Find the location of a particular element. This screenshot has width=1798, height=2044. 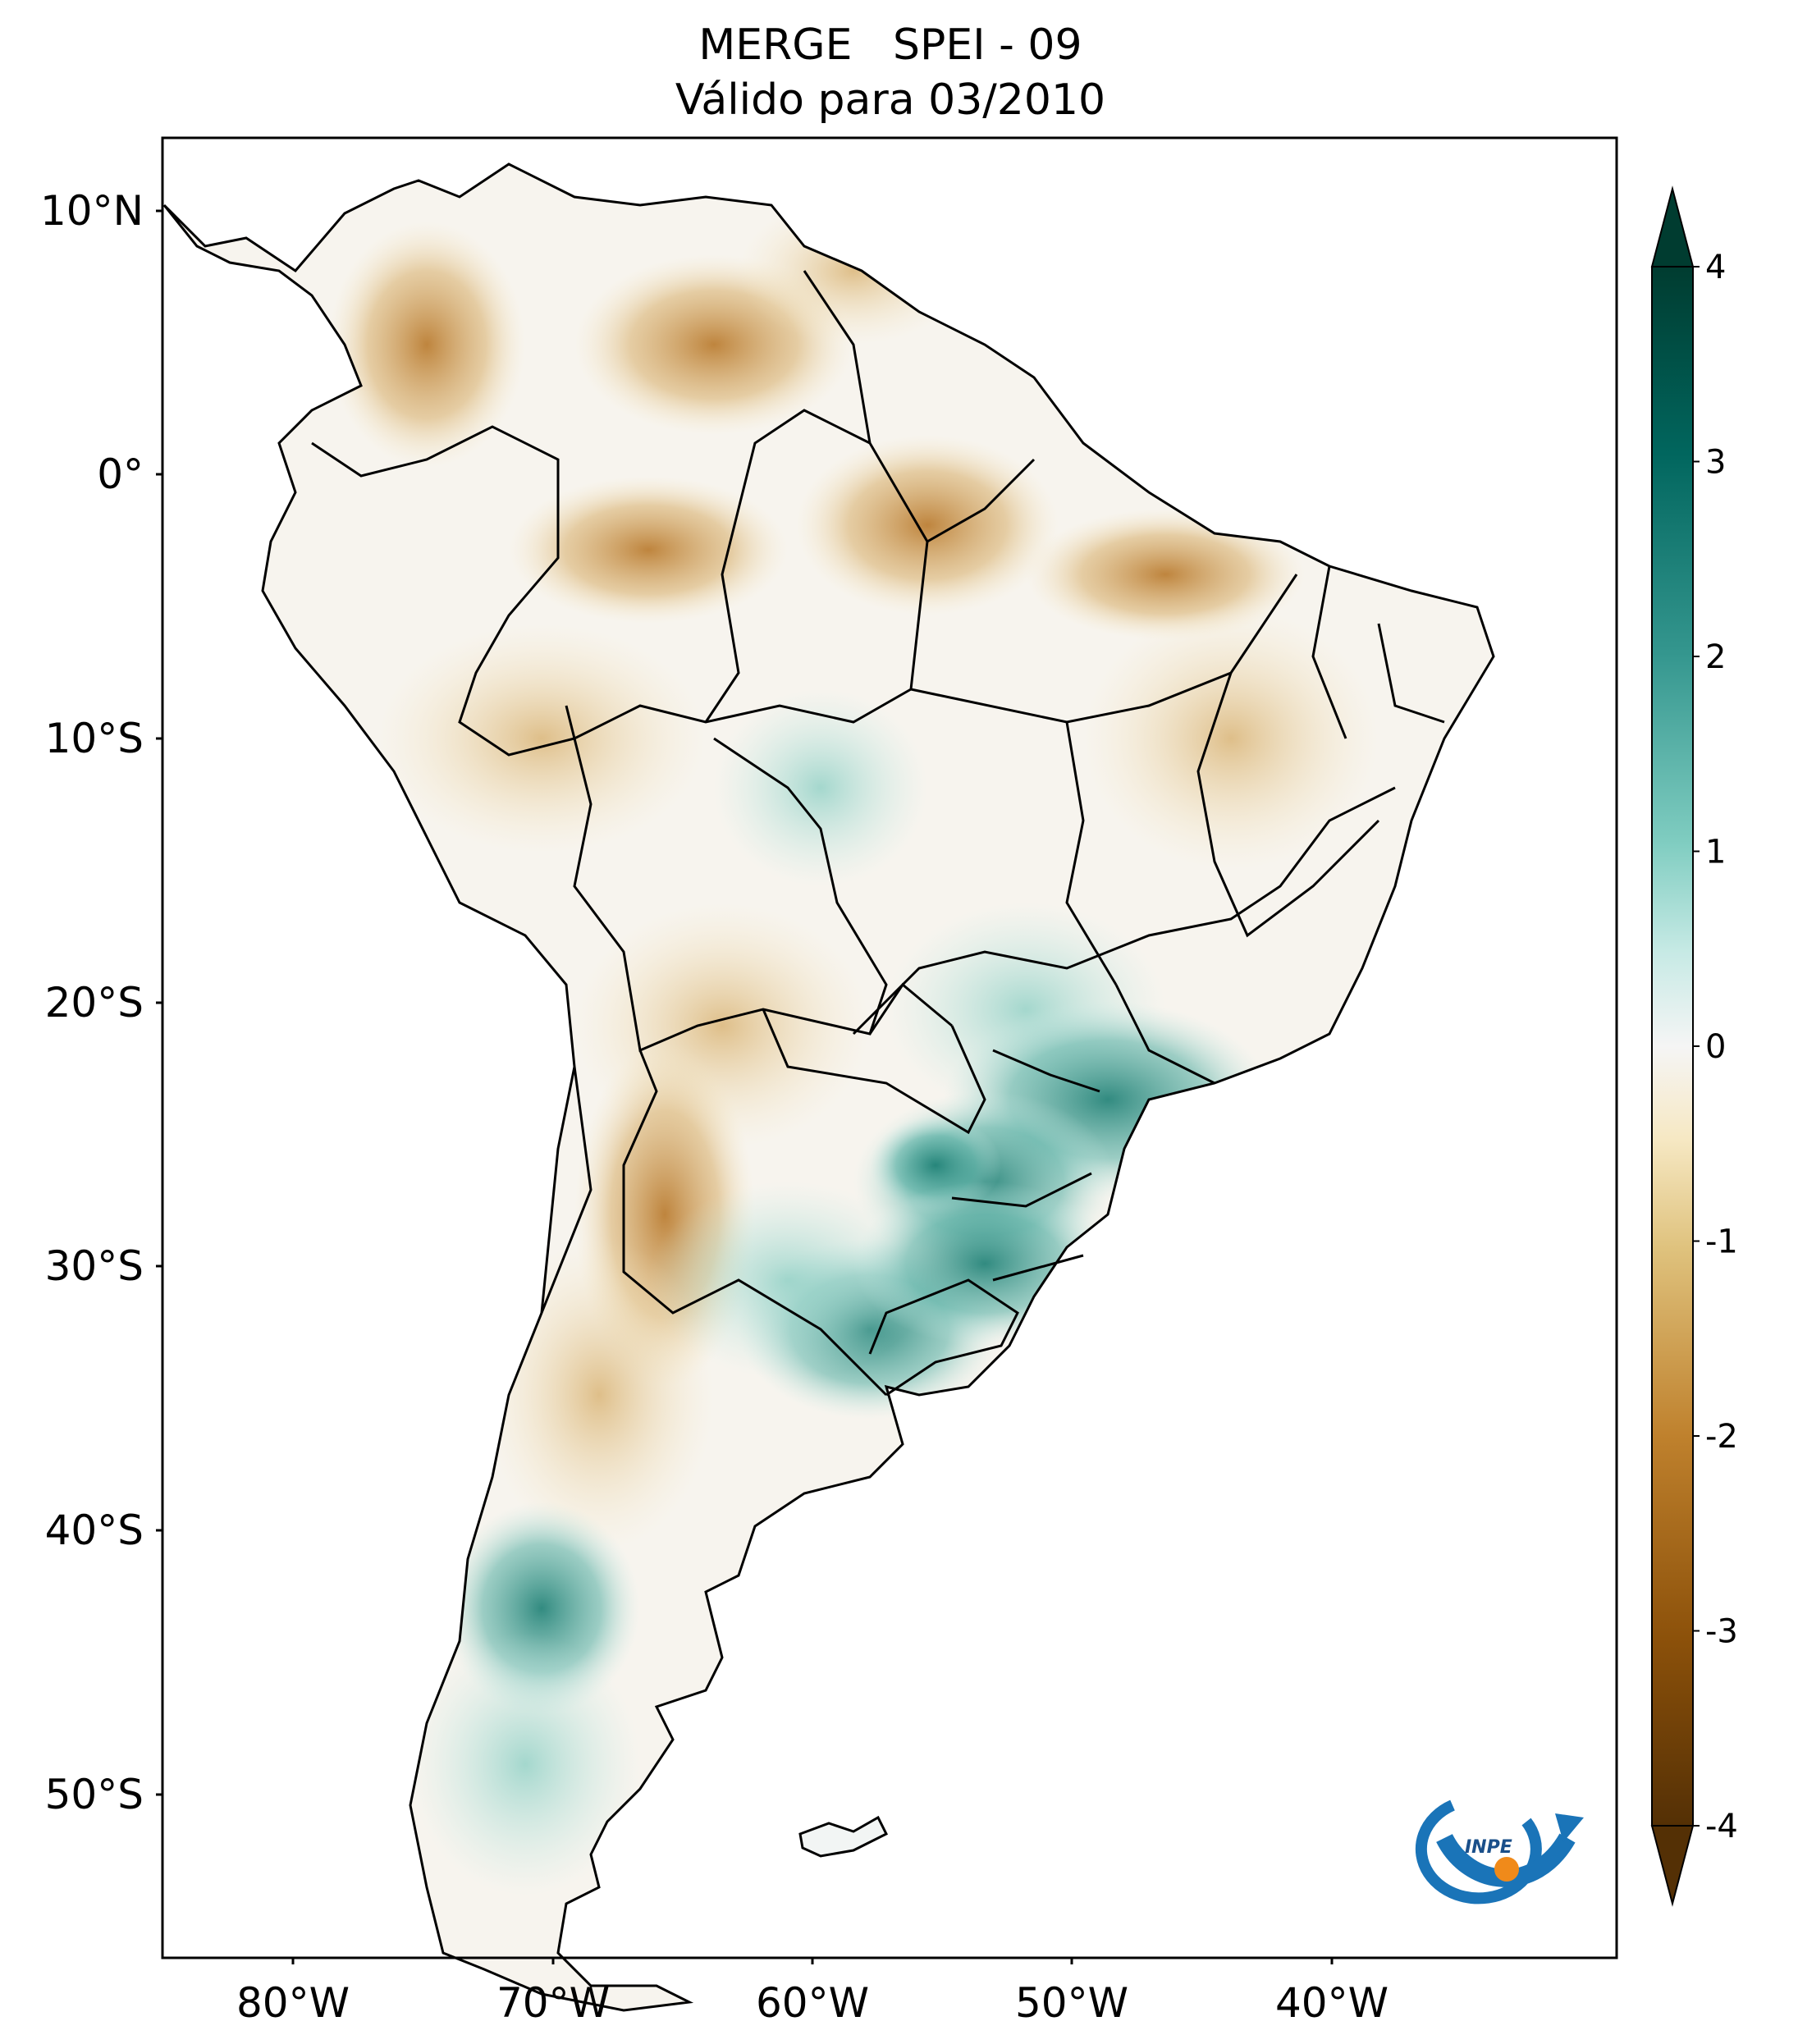

svg-text: INPE is located at coordinates (1488, 1847).